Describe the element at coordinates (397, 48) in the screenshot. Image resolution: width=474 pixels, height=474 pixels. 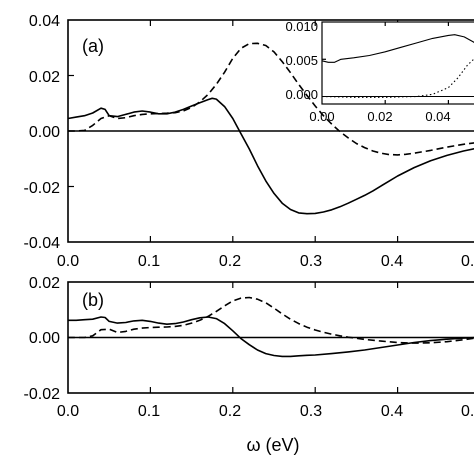
I see `inset-series-solid-line` at that location.